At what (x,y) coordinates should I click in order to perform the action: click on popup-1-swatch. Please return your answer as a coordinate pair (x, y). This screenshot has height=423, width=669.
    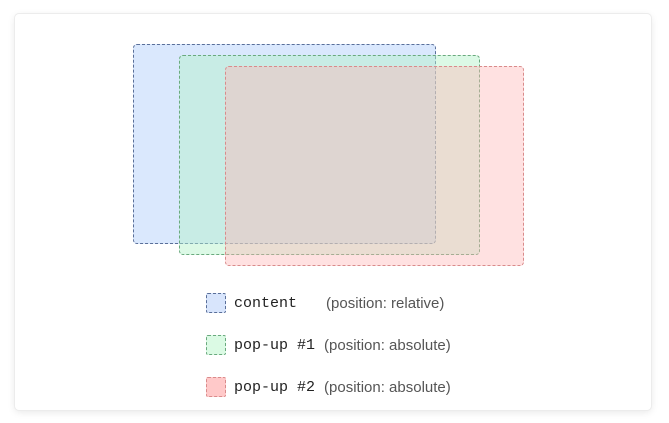
    Looking at the image, I should click on (216, 345).